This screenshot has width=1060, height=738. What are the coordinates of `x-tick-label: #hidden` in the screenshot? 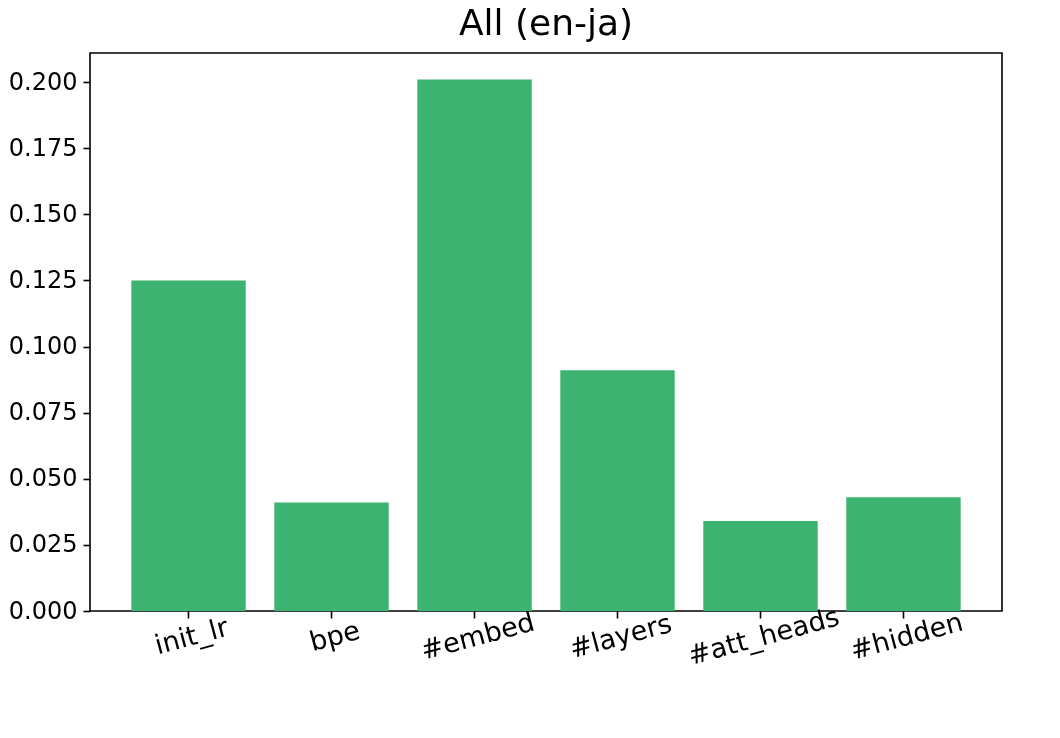 It's located at (906, 635).